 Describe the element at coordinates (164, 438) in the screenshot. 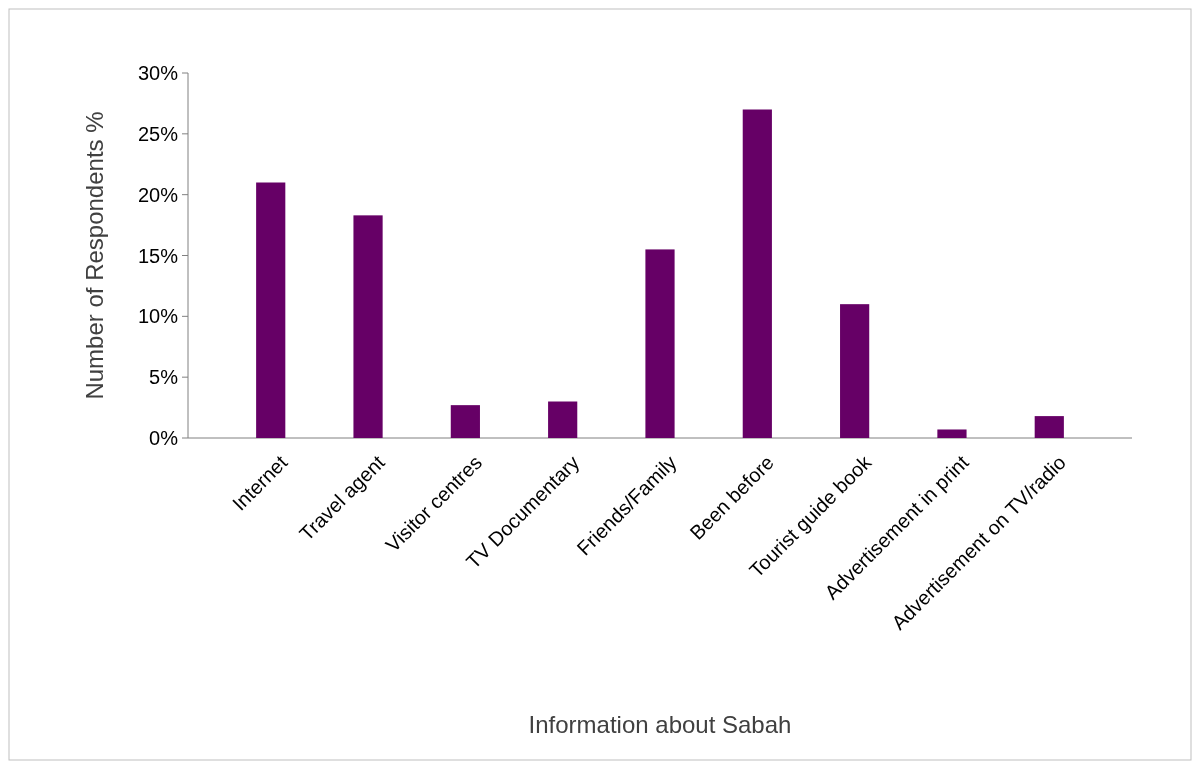

I see `y-tick-label: 0%` at that location.